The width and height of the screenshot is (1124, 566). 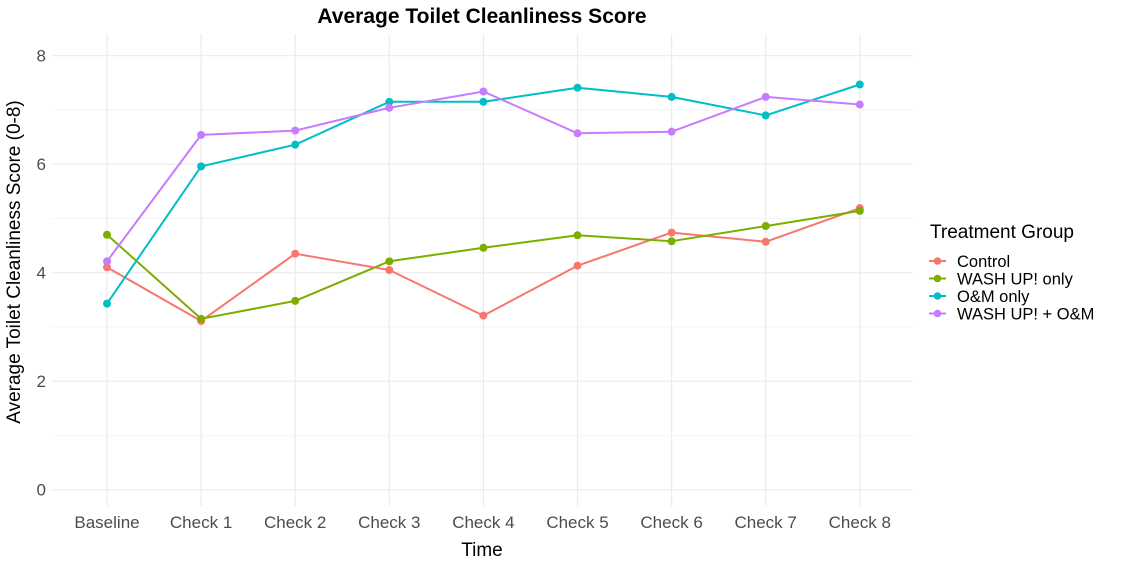 I want to click on y-tick-label: 0, so click(x=41, y=490).